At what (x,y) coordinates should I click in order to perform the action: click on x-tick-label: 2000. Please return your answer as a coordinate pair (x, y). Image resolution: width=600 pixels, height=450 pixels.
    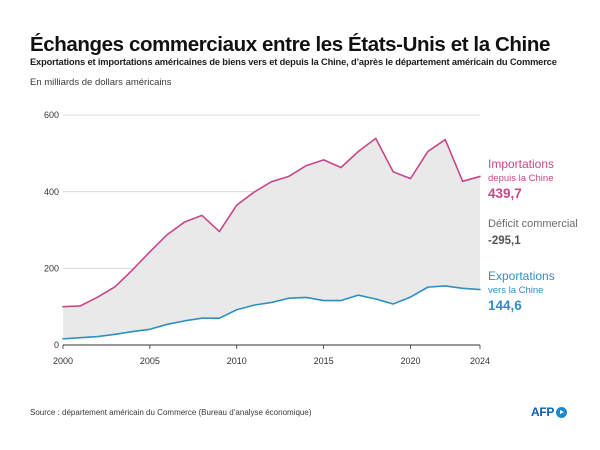
    Looking at the image, I should click on (63, 361).